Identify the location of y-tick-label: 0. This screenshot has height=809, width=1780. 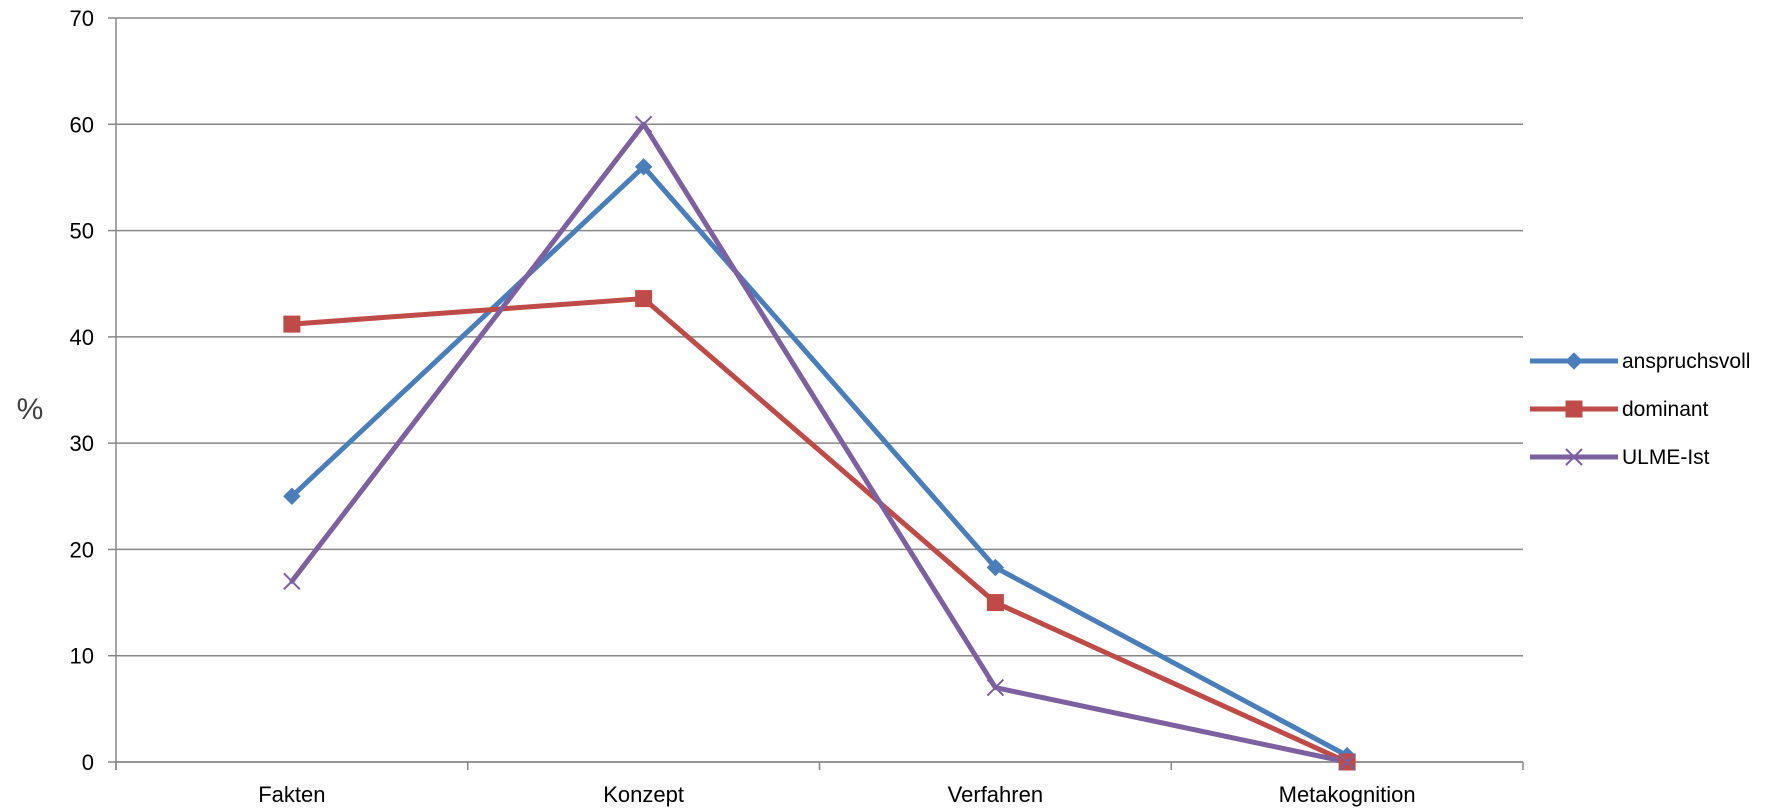
(88, 762).